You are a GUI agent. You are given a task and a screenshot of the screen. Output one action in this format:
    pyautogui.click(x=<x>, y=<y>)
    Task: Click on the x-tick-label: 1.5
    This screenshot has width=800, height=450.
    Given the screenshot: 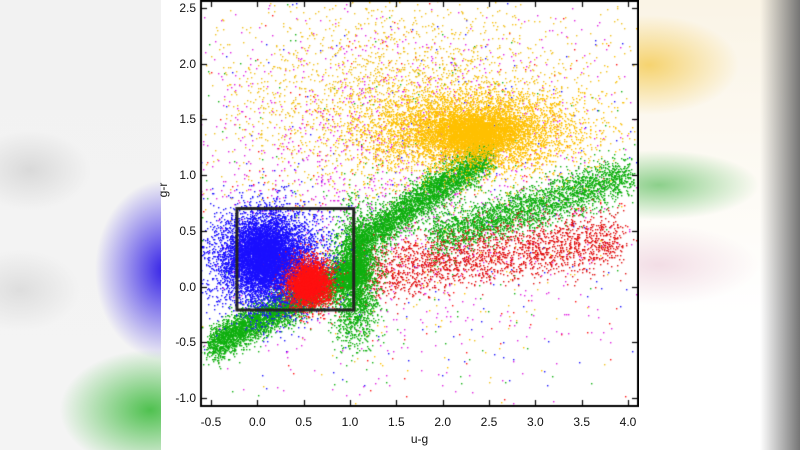 What is the action you would take?
    pyautogui.click(x=396, y=422)
    